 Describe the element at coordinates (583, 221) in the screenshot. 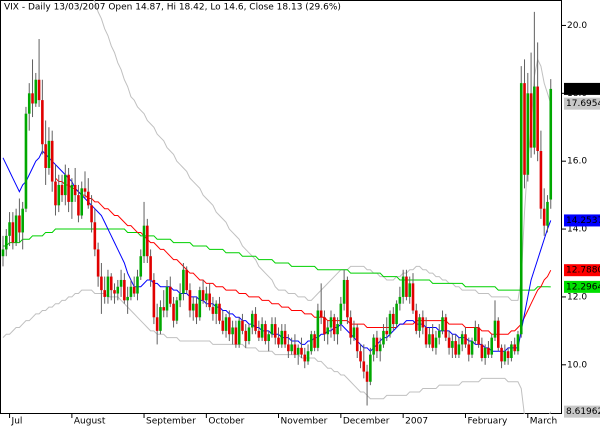

I see `last-value-label: 14.2537` at that location.